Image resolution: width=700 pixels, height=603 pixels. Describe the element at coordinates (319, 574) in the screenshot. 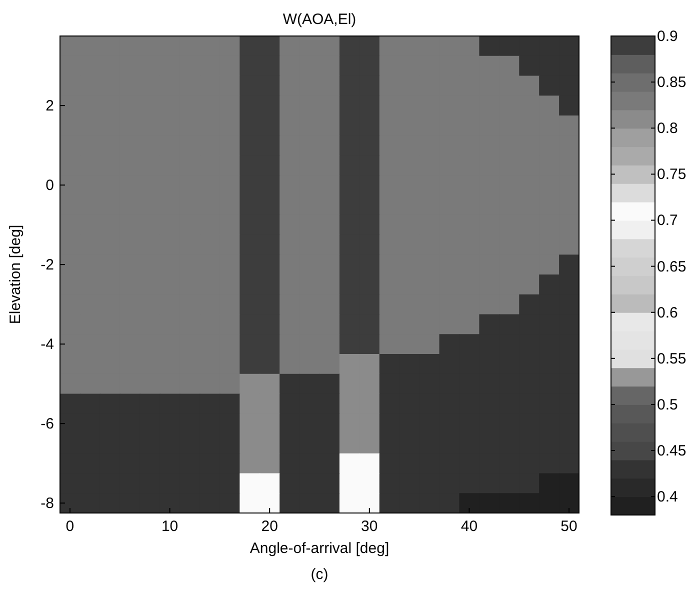

I see `text: (c)` at that location.